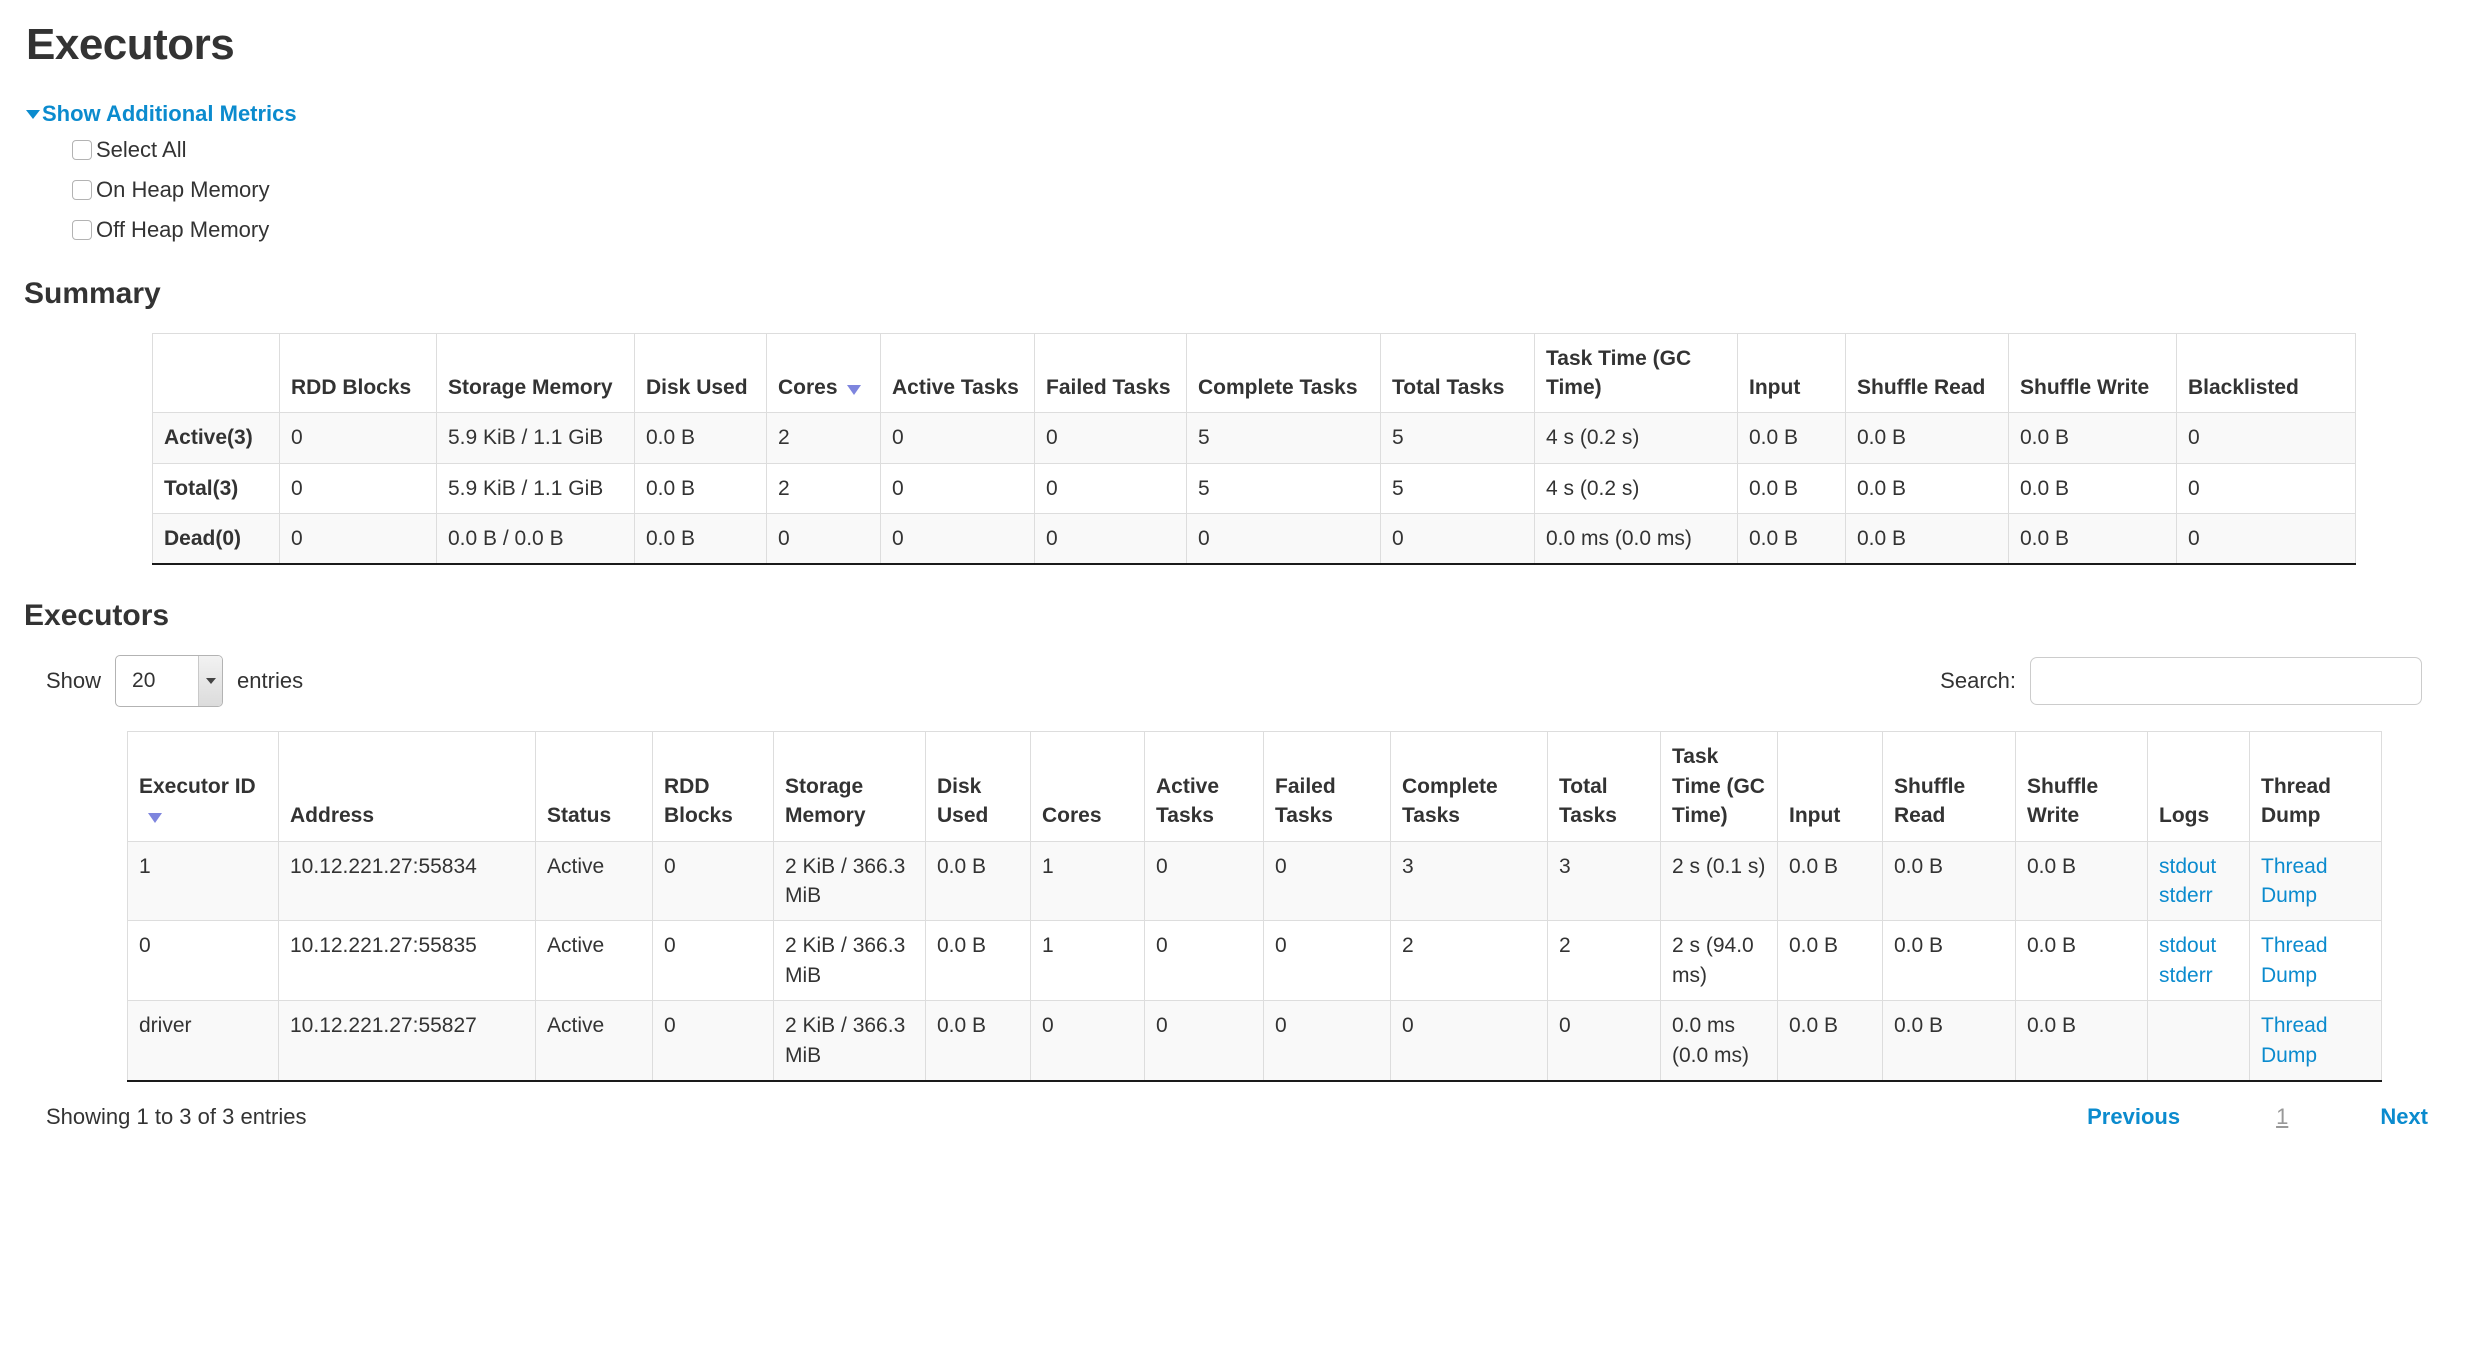 This screenshot has height=1354, width=2466. I want to click on summary-cell: 0.0 ms (0.0 ms), so click(1636, 539).